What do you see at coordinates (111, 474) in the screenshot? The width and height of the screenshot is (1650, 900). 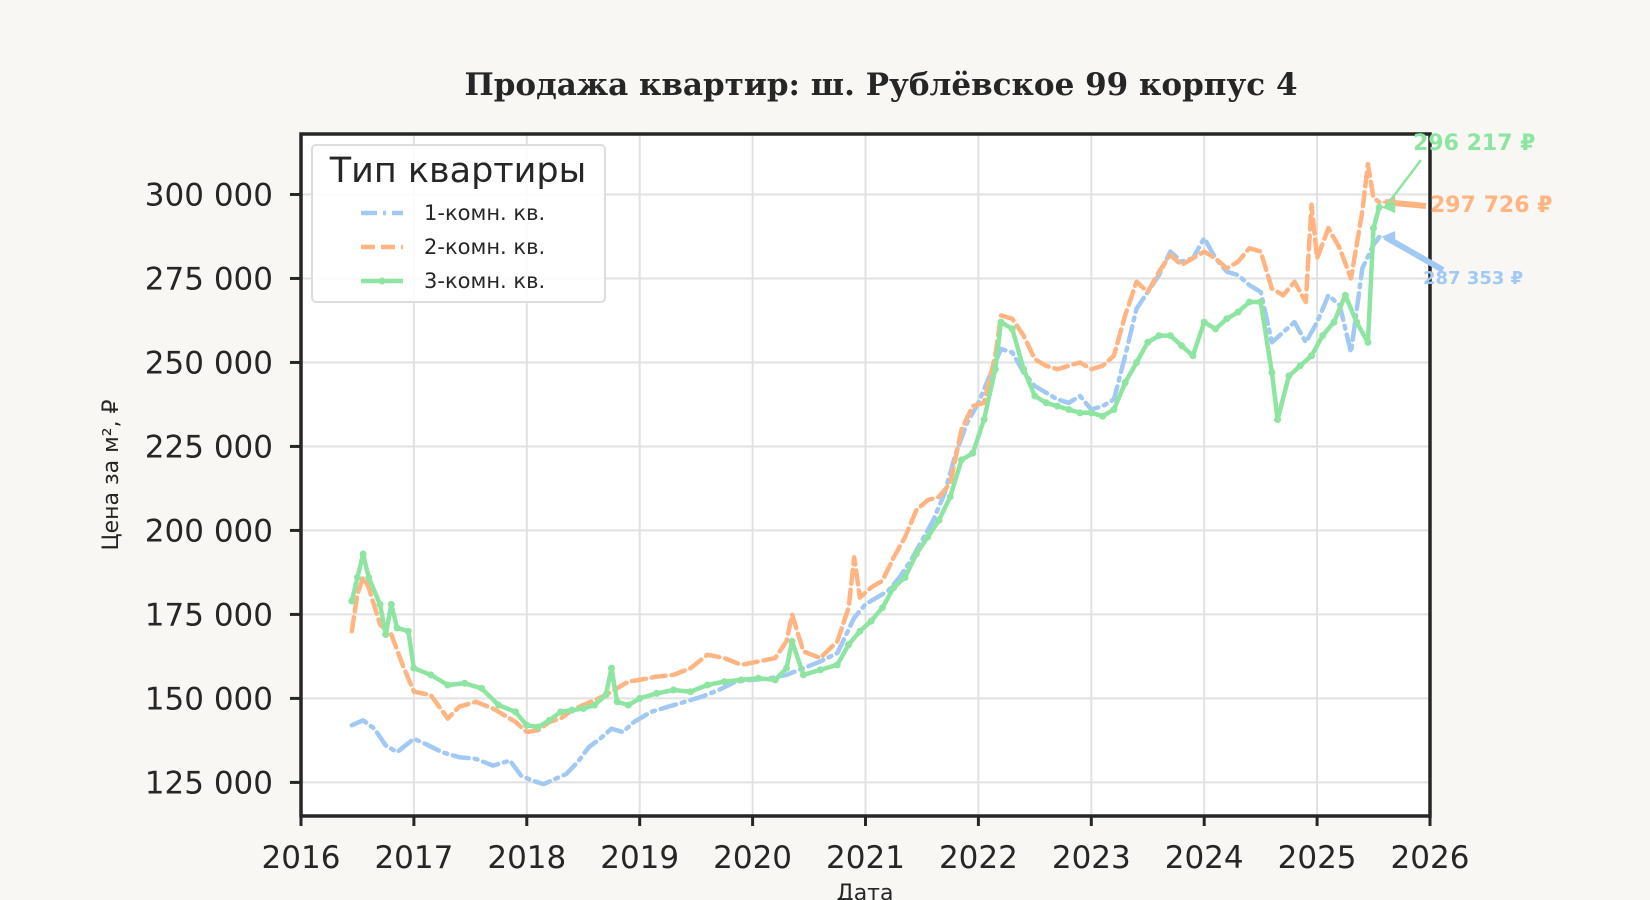 I see `y-axis-label: Цена за м², ₽` at bounding box center [111, 474].